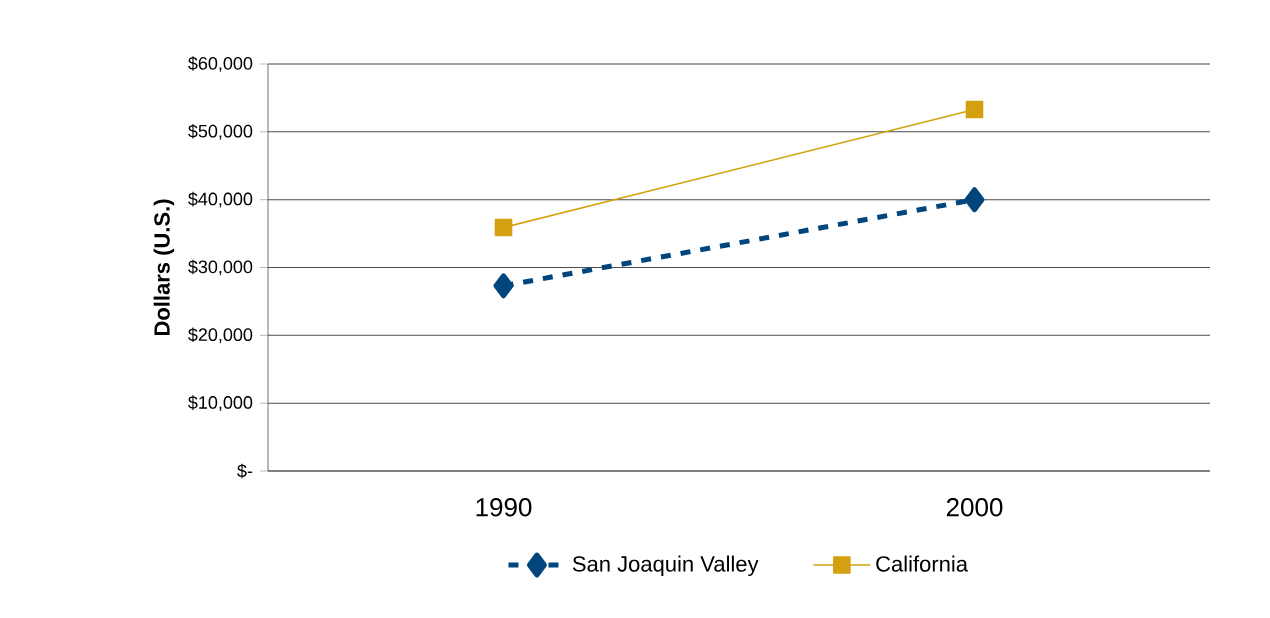 The height and width of the screenshot is (618, 1270). What do you see at coordinates (164, 267) in the screenshot?
I see `y-axis-title: Dollars (U.S.)` at bounding box center [164, 267].